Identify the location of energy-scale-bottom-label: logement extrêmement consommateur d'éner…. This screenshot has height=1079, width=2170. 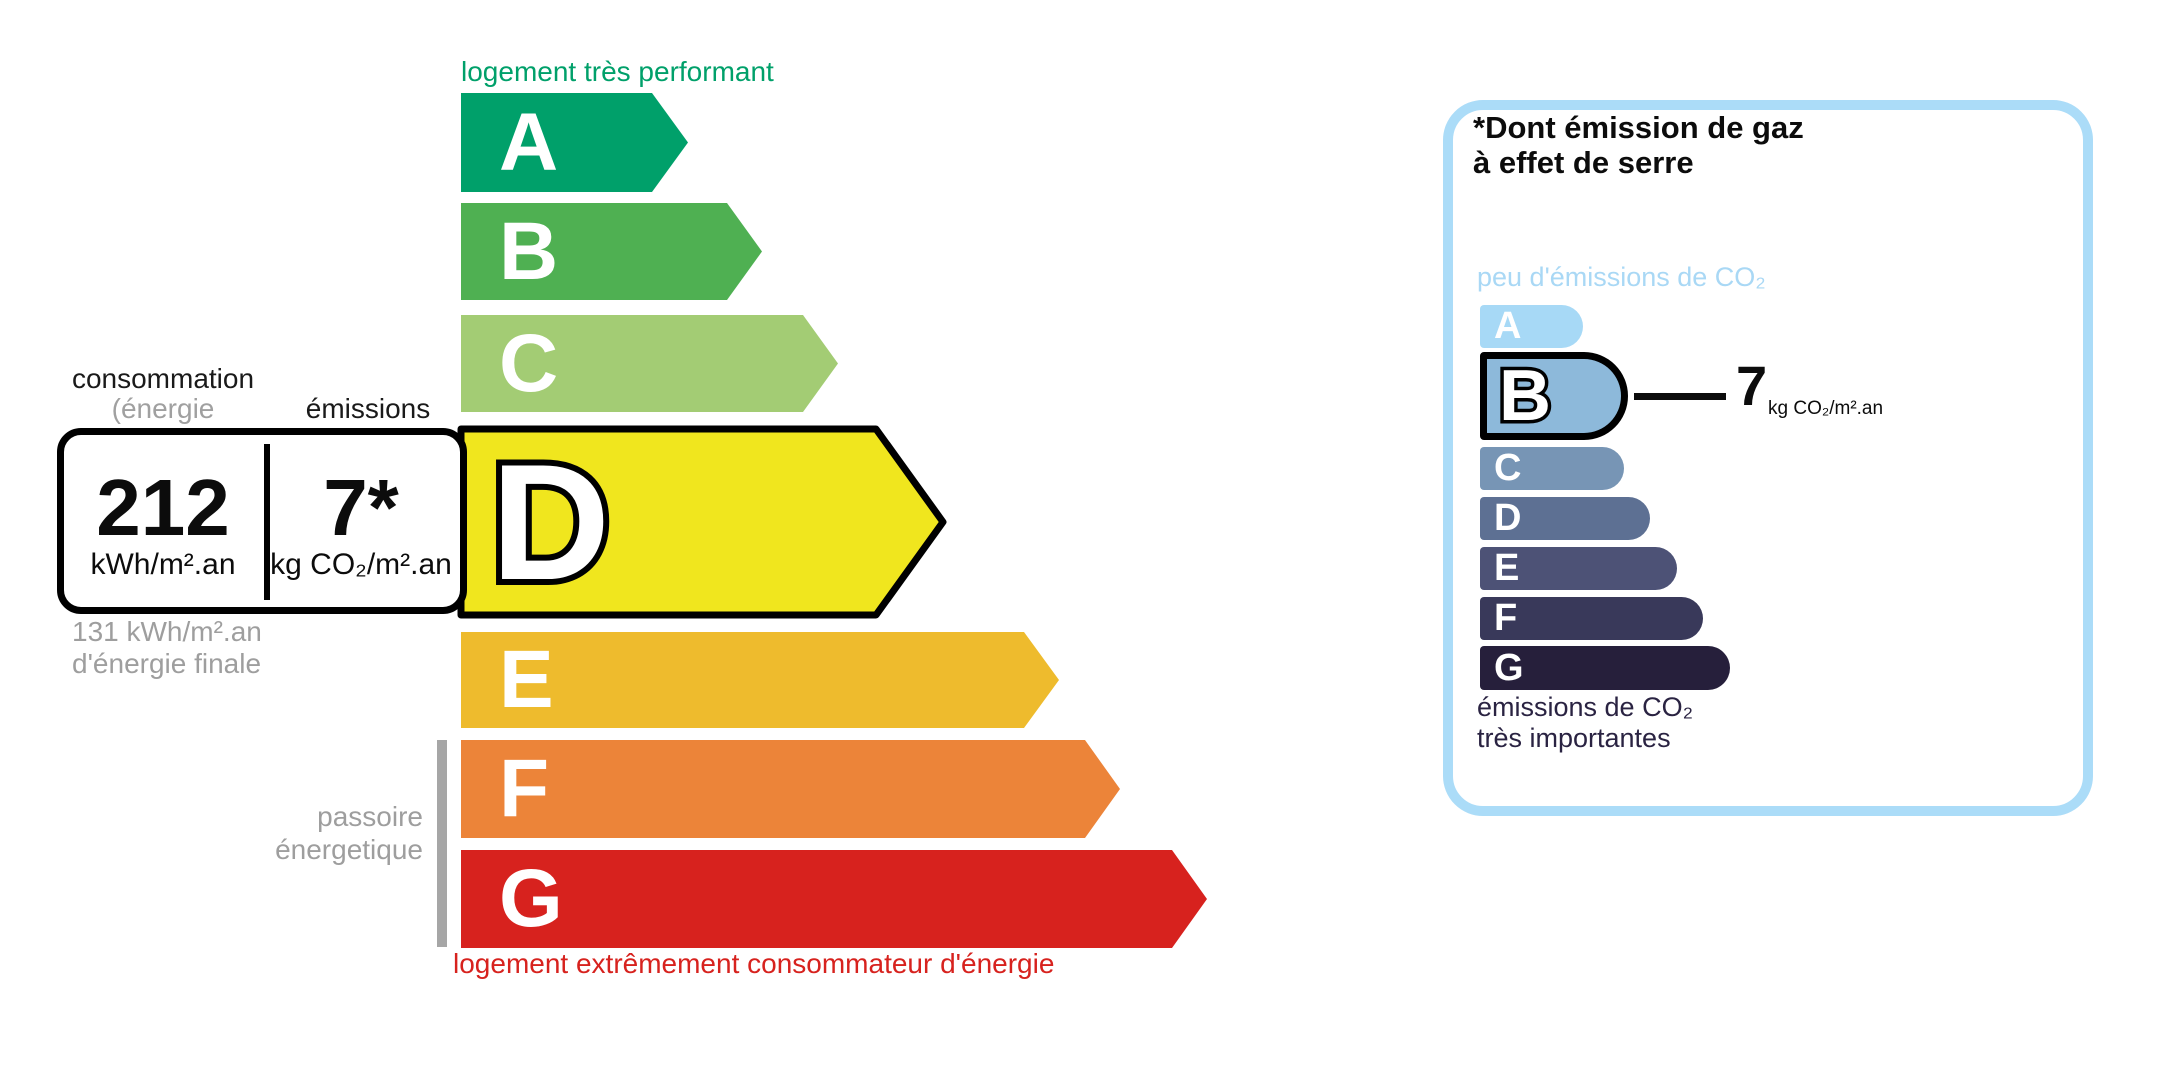
(754, 963).